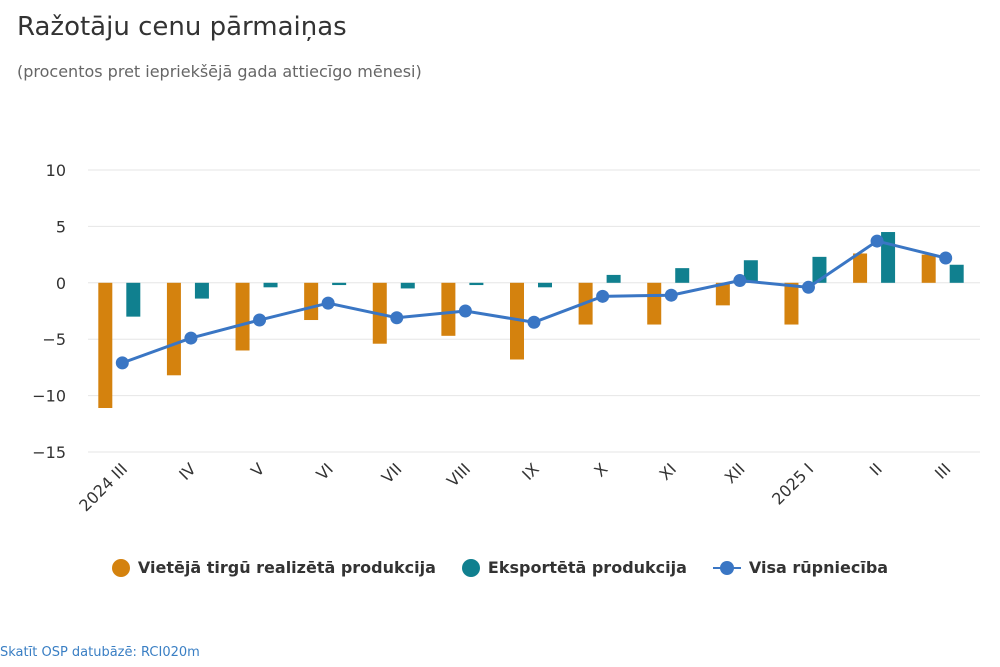 Image resolution: width=1000 pixels, height=667 pixels. I want to click on x-tick-label: XII, so click(735, 473).